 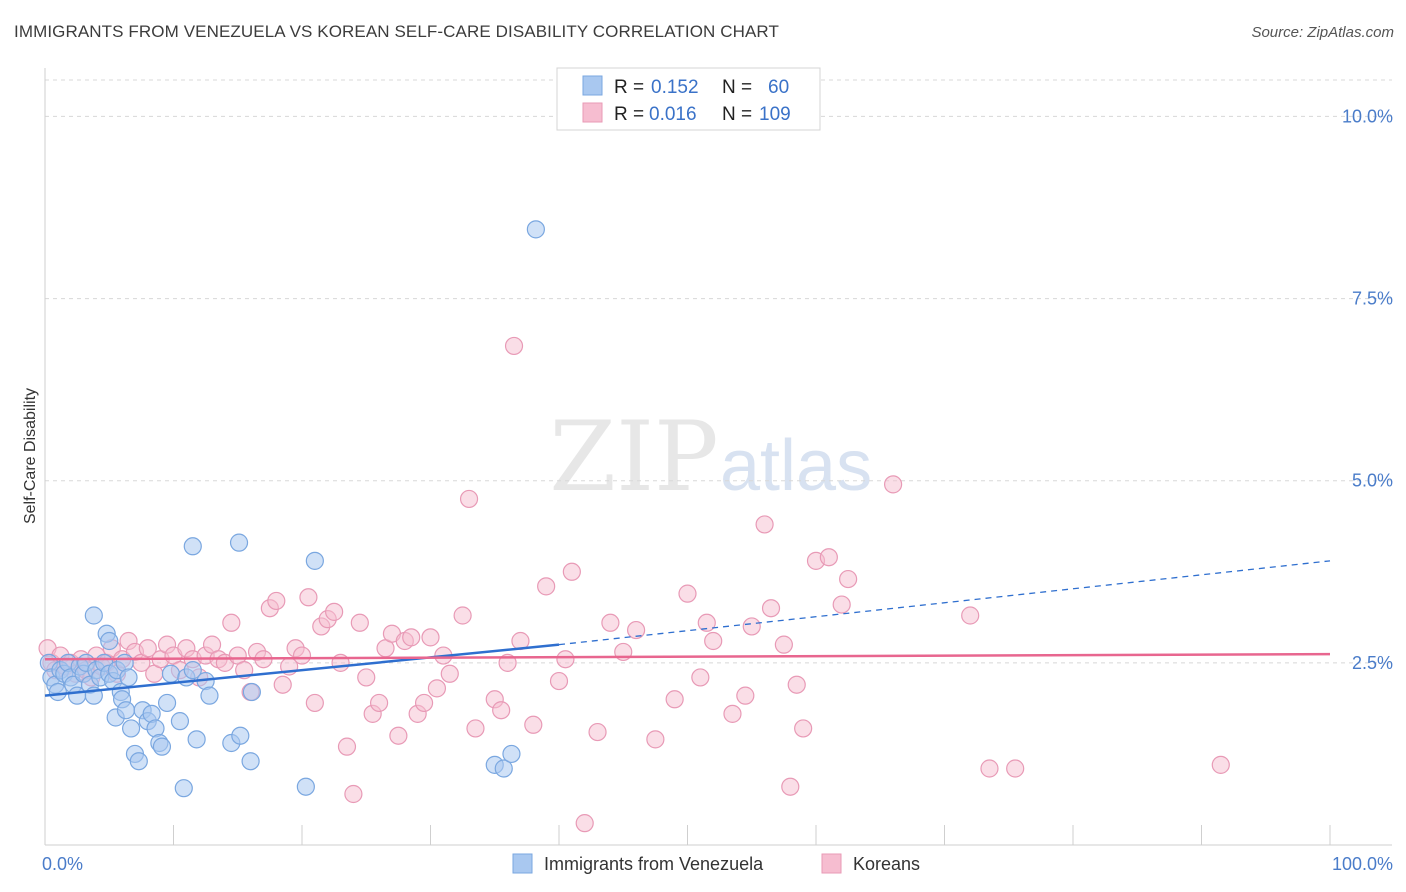 I want to click on legend-n-value-1: 60, so click(x=778, y=87).